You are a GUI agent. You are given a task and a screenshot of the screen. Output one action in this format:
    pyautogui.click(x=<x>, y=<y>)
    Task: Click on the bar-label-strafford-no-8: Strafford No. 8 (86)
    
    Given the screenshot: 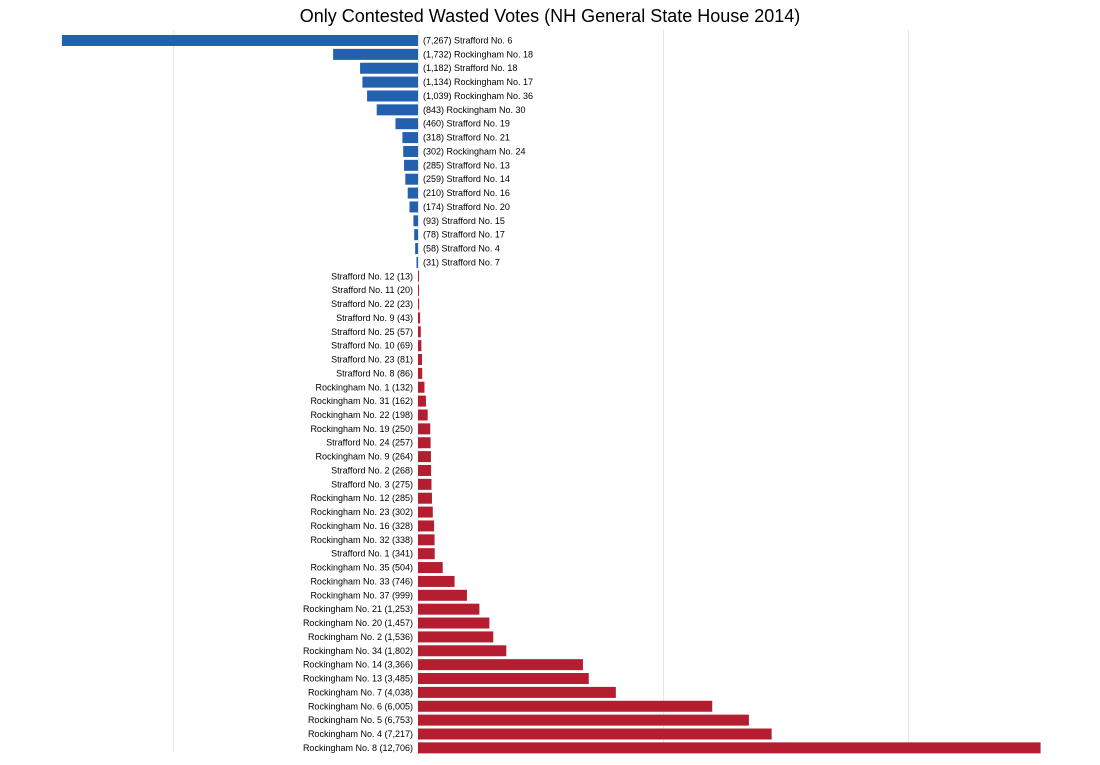 What is the action you would take?
    pyautogui.click(x=374, y=373)
    